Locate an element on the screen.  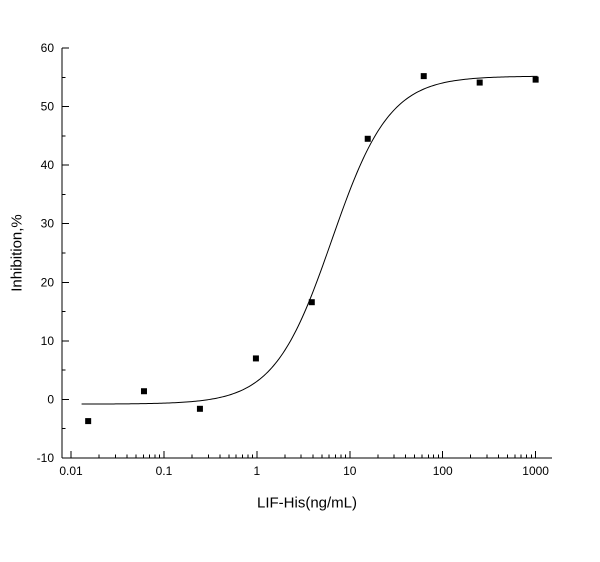
y-axis-label: Inhibition,% is located at coordinates (17, 253).